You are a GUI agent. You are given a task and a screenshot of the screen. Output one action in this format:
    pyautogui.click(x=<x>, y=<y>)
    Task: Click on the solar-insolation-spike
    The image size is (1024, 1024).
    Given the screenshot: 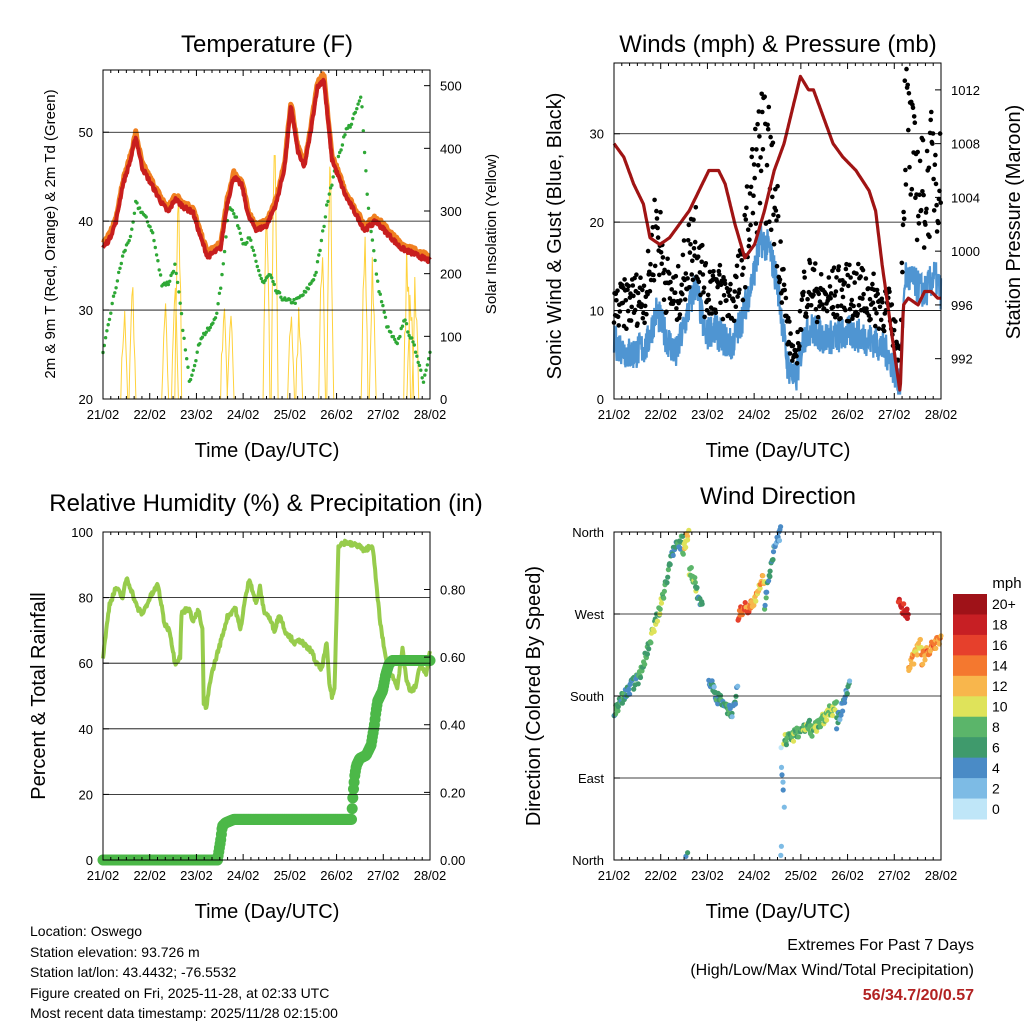 What is the action you would take?
    pyautogui.click(x=330, y=283)
    